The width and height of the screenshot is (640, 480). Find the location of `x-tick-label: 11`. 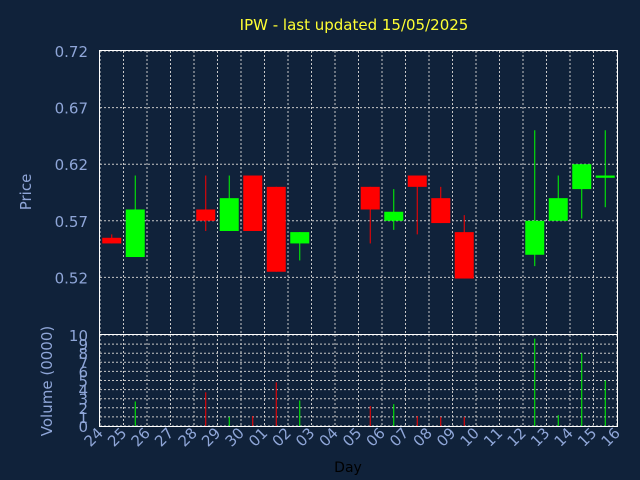

x-tick-label: 11 is located at coordinates (493, 437).